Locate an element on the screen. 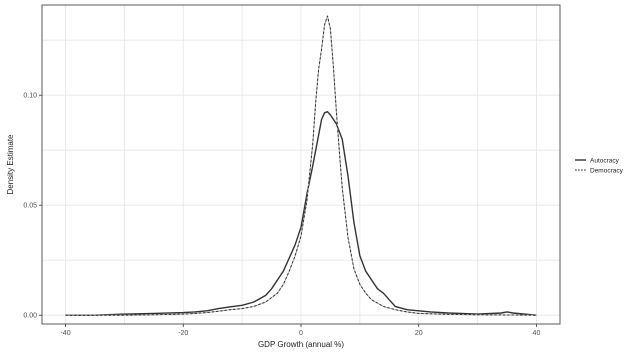  x-tick-label: -20 is located at coordinates (183, 333).